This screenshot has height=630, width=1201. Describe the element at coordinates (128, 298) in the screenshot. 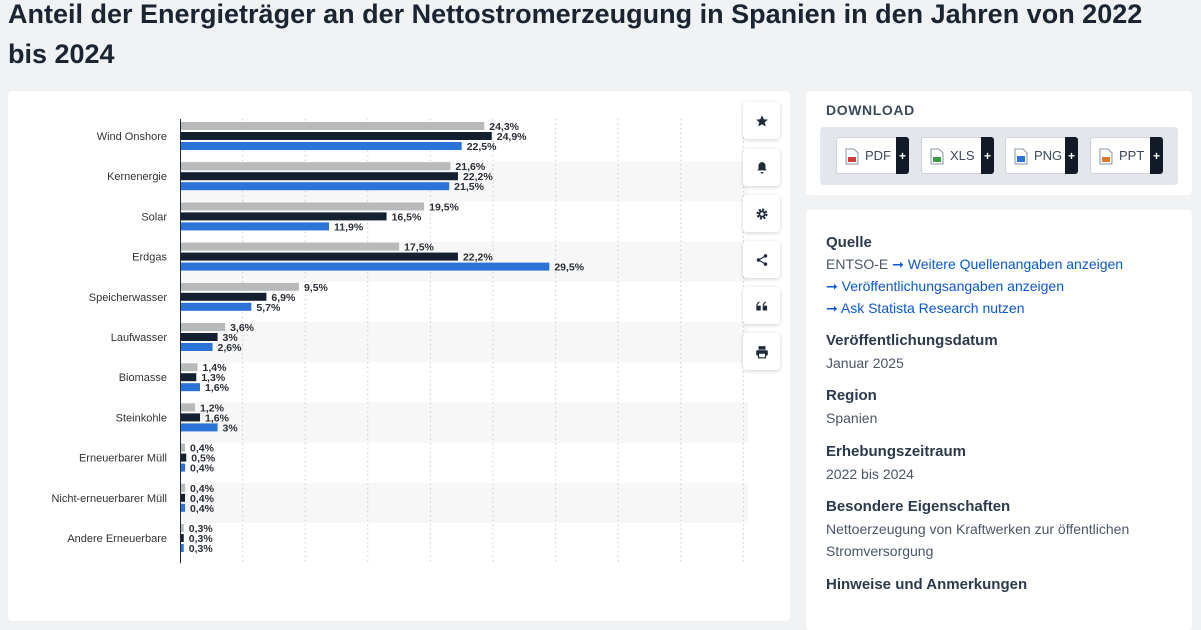

I see `category-label: Speicherwasser` at that location.